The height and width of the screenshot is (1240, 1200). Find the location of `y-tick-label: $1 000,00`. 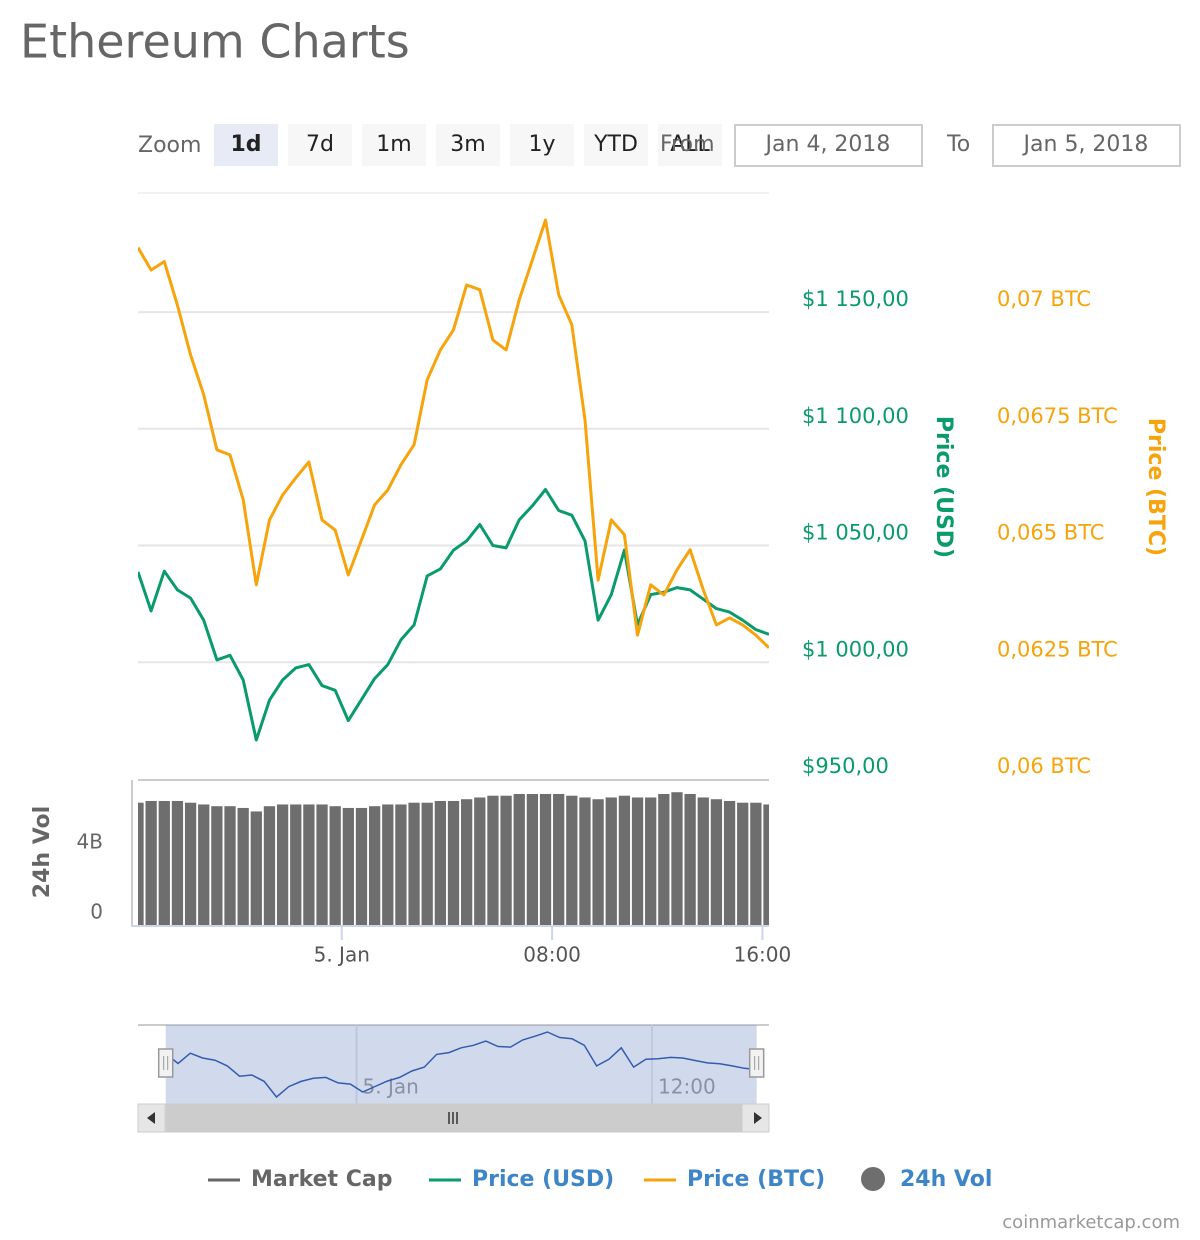

y-tick-label: $1 000,00 is located at coordinates (855, 649).